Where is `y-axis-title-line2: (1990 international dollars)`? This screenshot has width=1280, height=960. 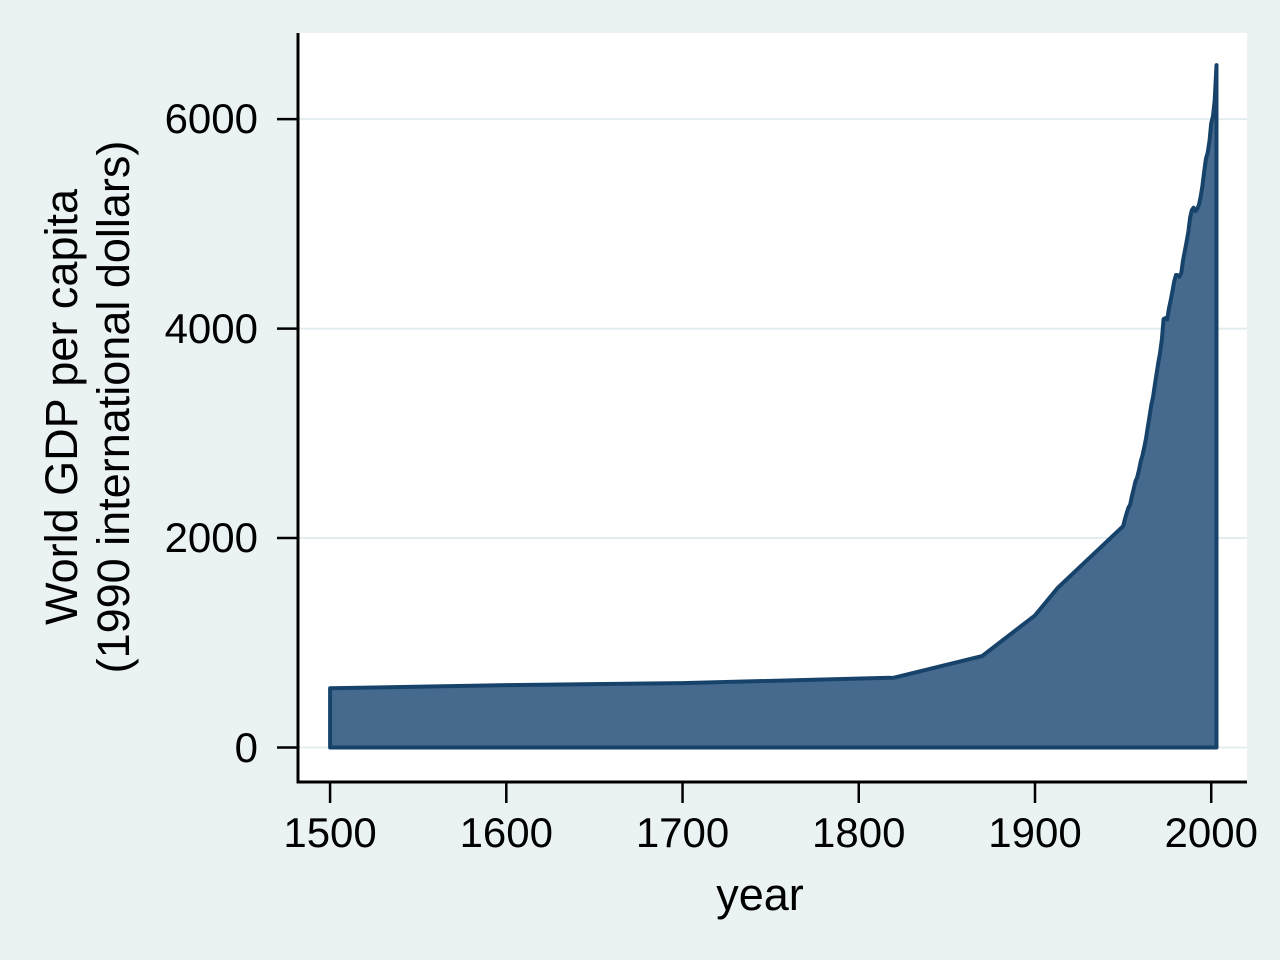
y-axis-title-line2: (1990 international dollars) is located at coordinates (113, 407).